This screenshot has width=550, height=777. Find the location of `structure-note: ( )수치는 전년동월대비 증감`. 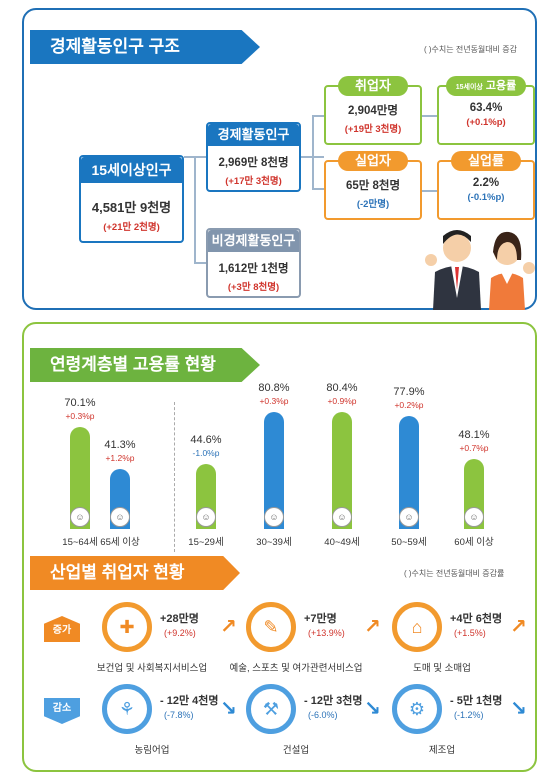

structure-note: ( )수치는 전년동월대비 증감 is located at coordinates (470, 49).